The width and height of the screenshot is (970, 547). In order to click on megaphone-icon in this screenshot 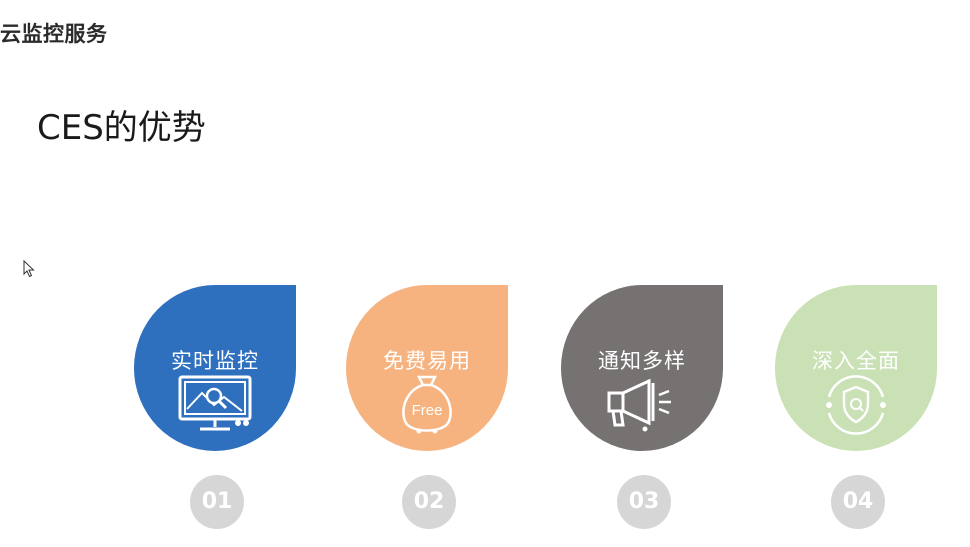, I will do `click(639, 405)`.